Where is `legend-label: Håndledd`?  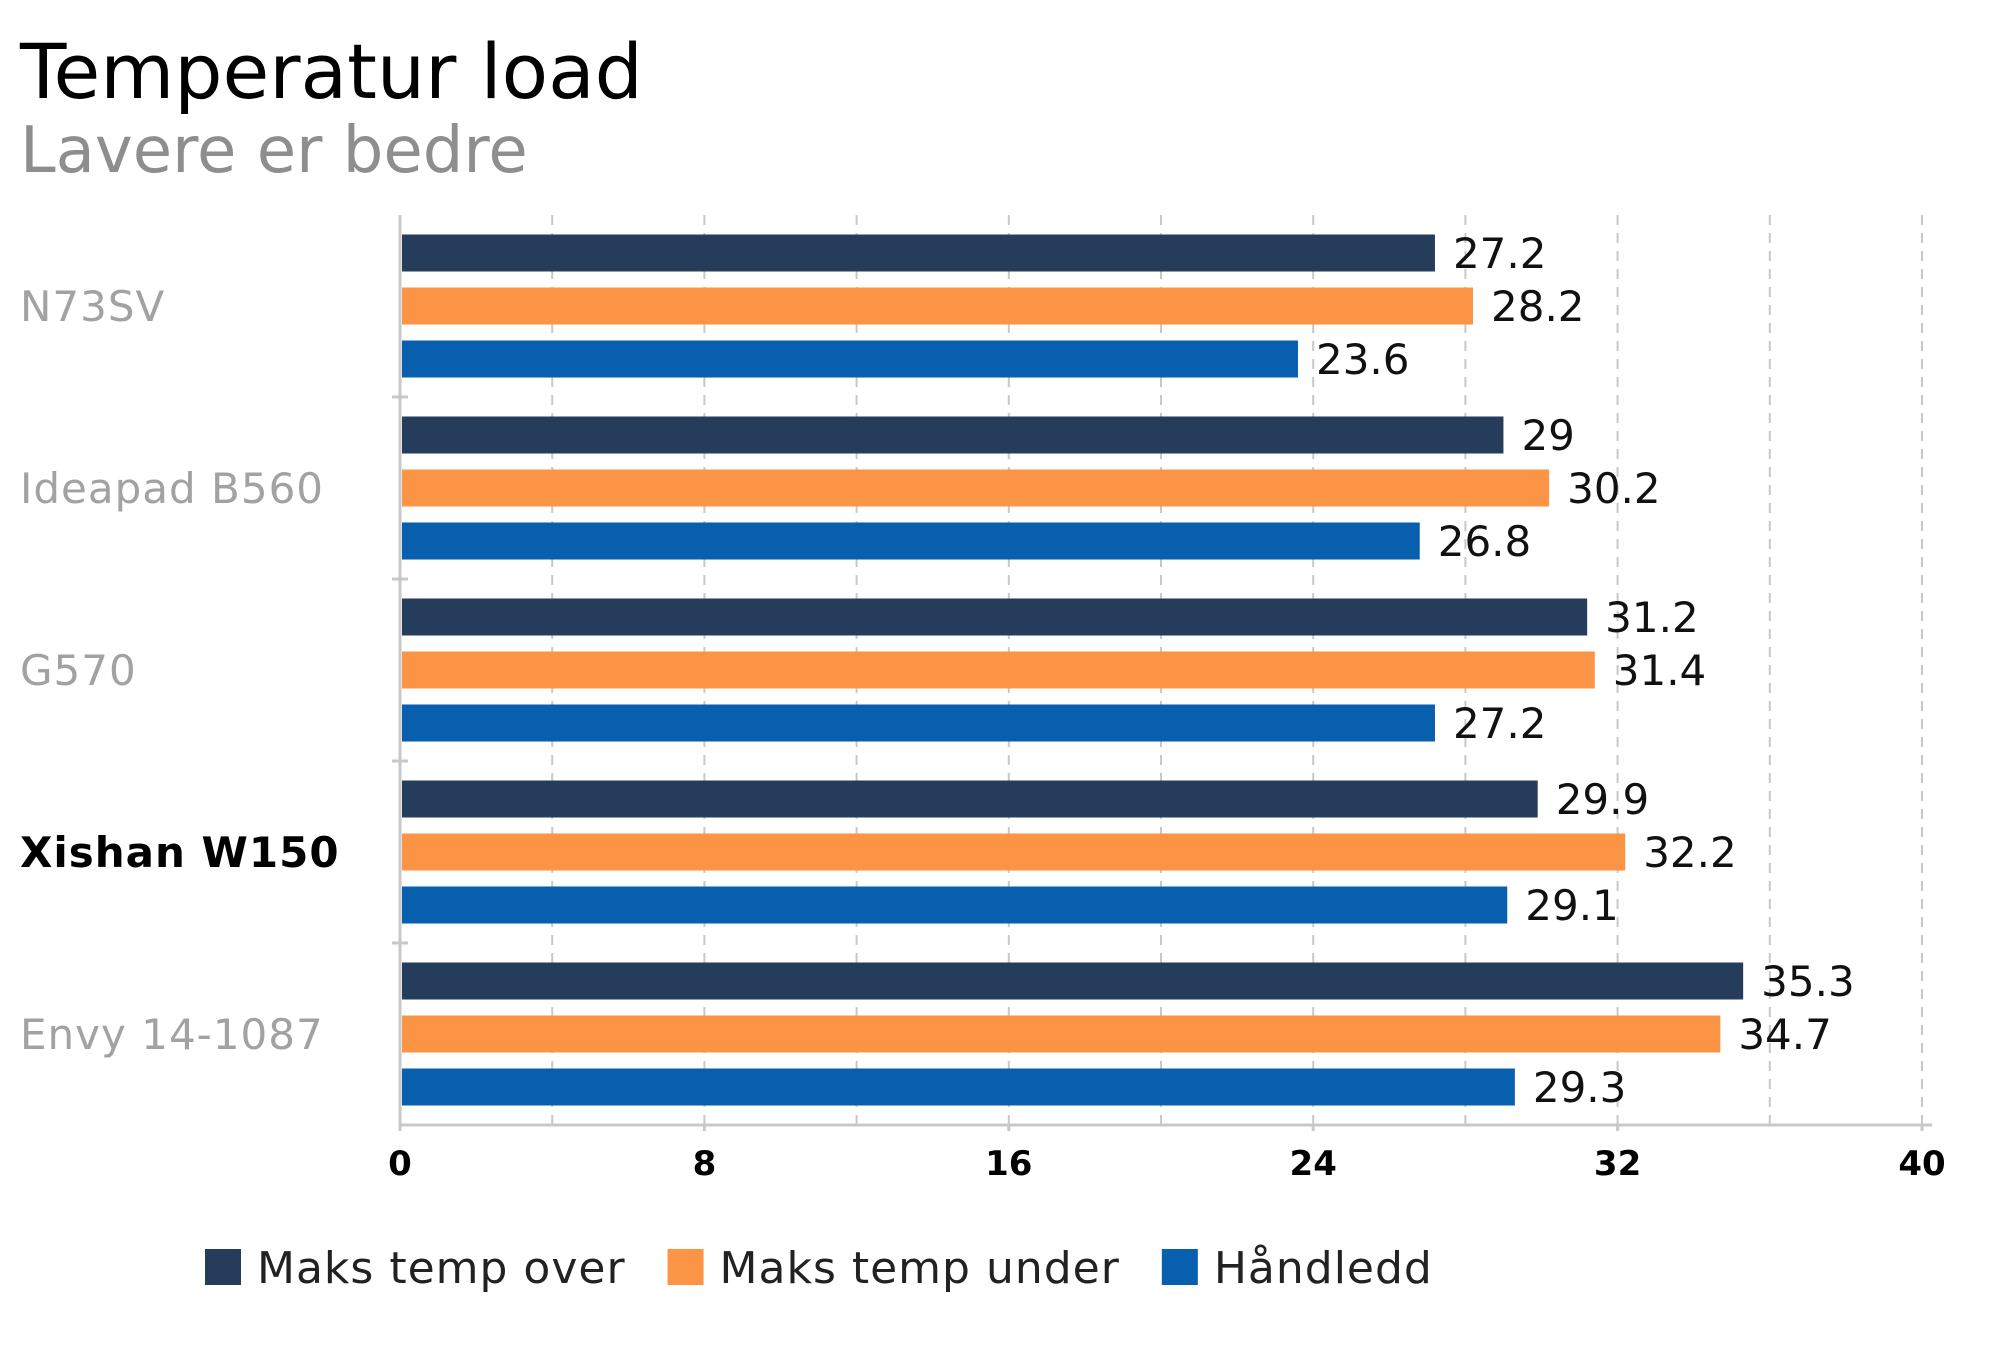 legend-label: Håndledd is located at coordinates (1323, 1268).